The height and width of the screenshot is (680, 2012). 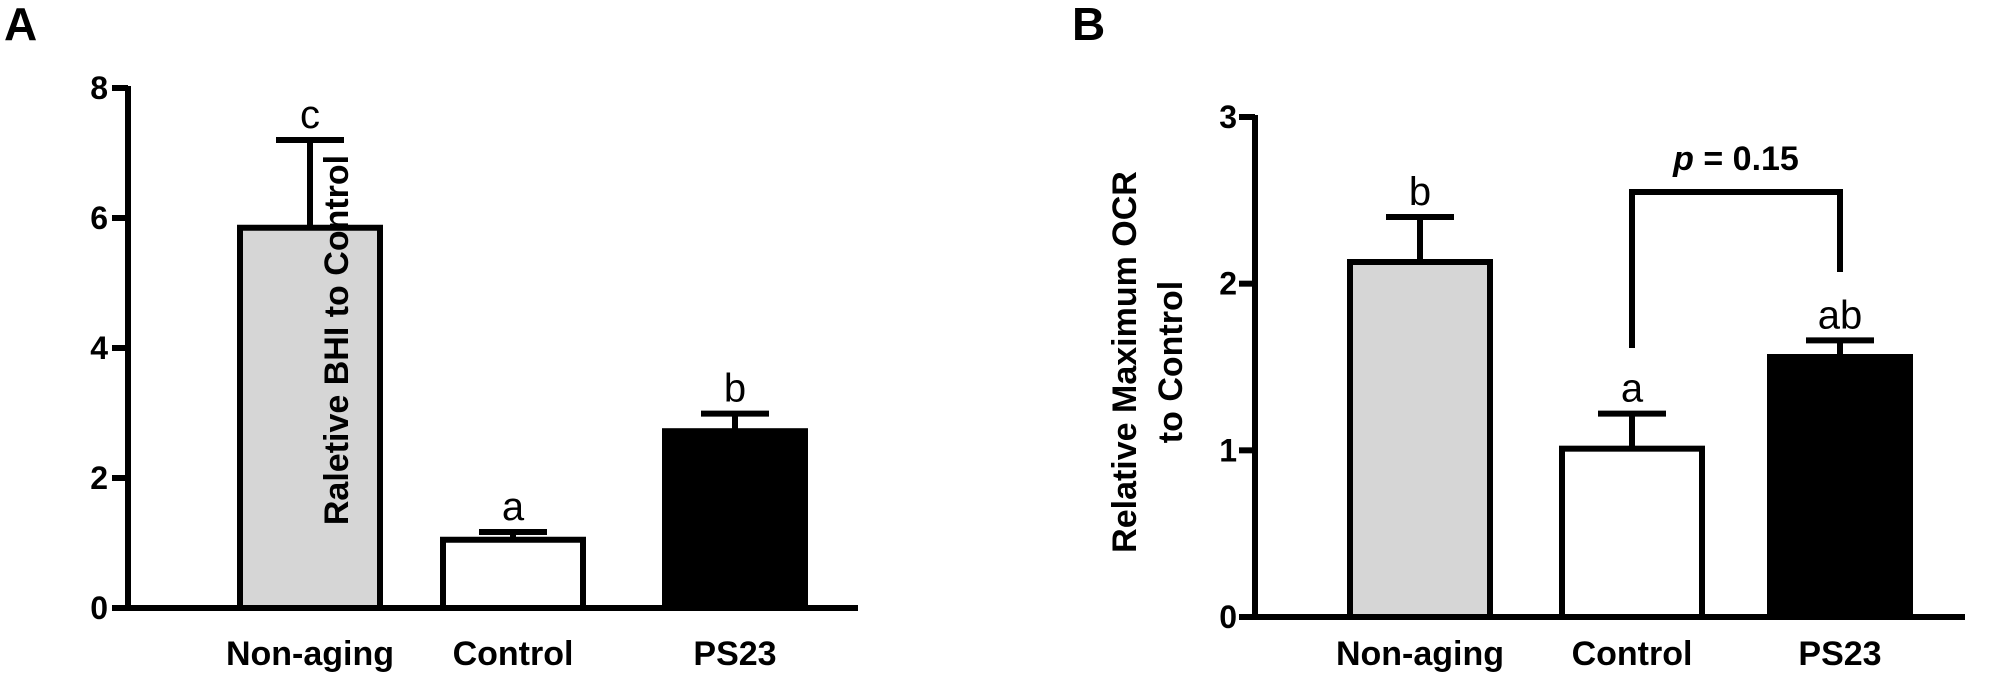 I want to click on y-axis-title: Raletive BHI to Control, so click(x=337, y=340).